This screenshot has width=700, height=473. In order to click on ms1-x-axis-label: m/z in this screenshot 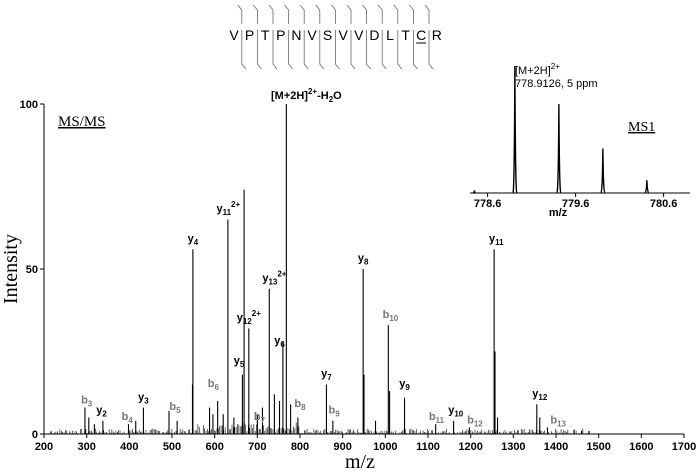, I will do `click(558, 213)`.